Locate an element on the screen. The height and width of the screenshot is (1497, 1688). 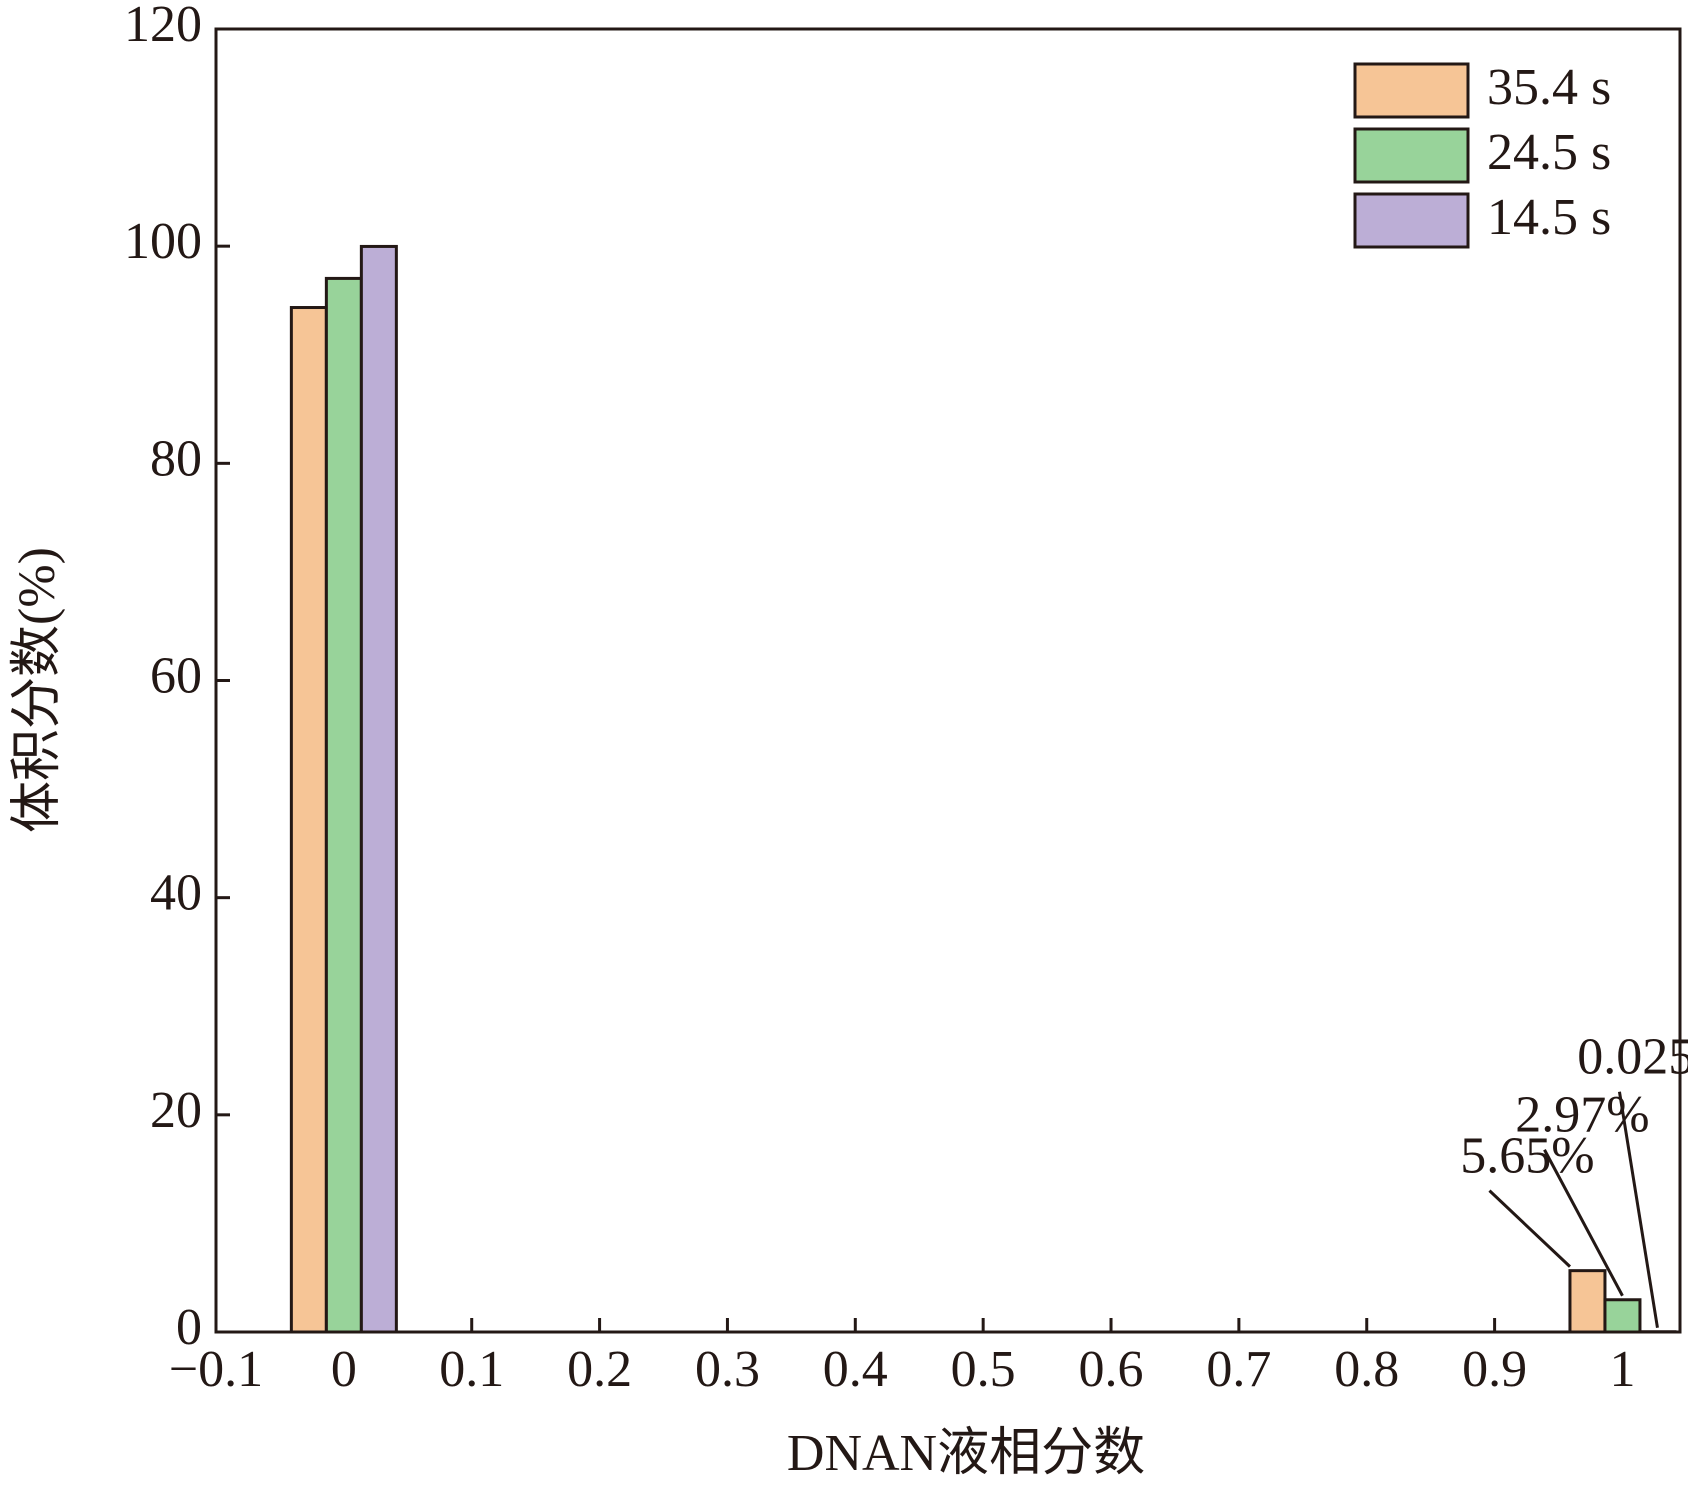
legend-label: 14.5 s is located at coordinates (1549, 217).